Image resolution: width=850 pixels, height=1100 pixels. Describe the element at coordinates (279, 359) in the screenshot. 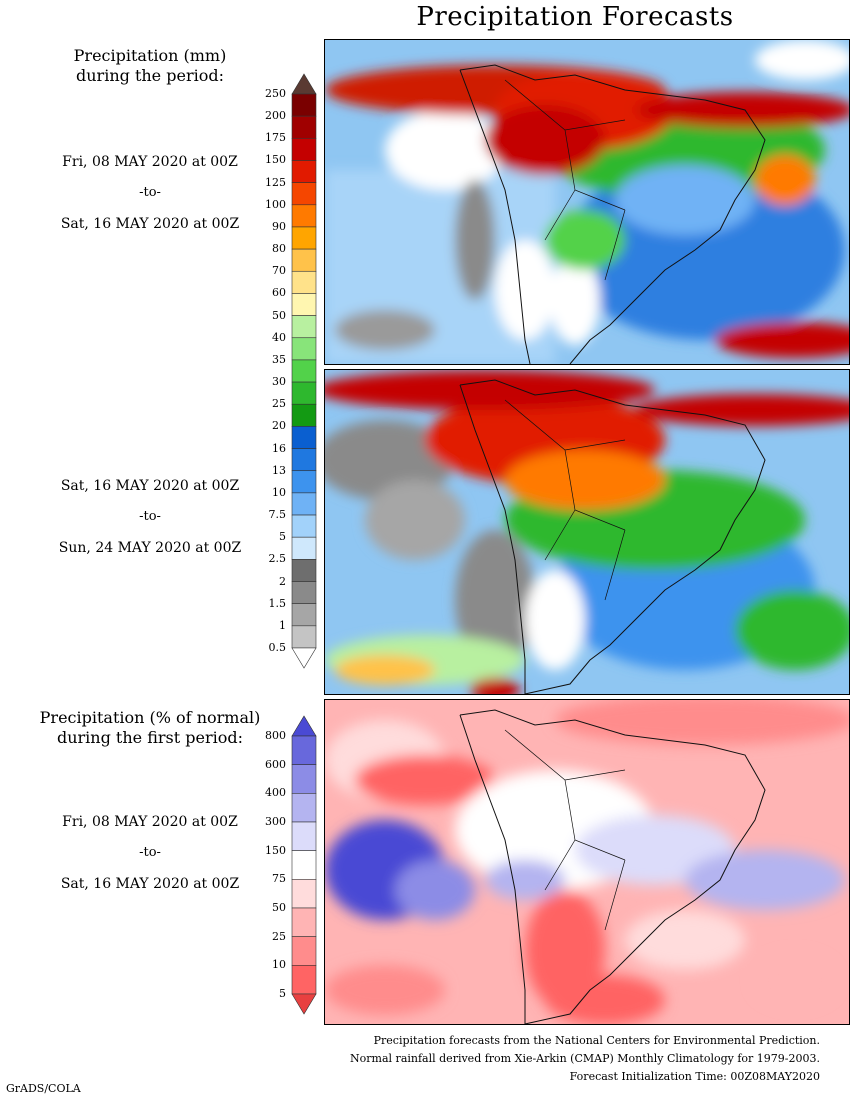

I see `amount-colorbar-tick-label: 35` at that location.